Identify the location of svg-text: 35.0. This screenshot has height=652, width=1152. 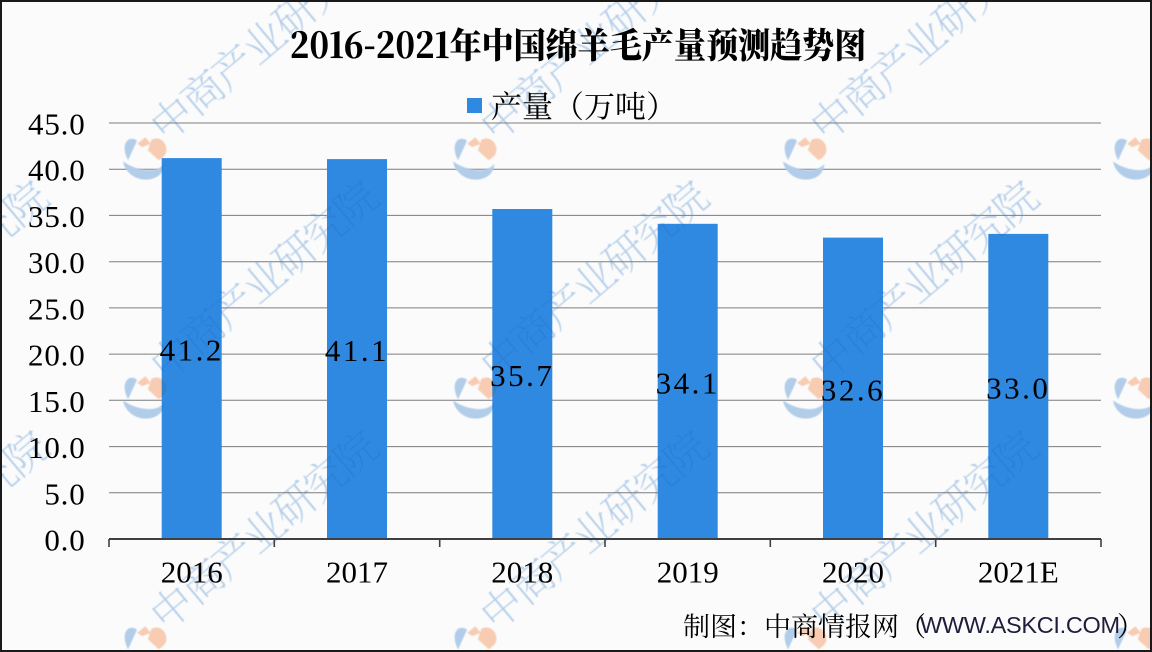
(56, 216).